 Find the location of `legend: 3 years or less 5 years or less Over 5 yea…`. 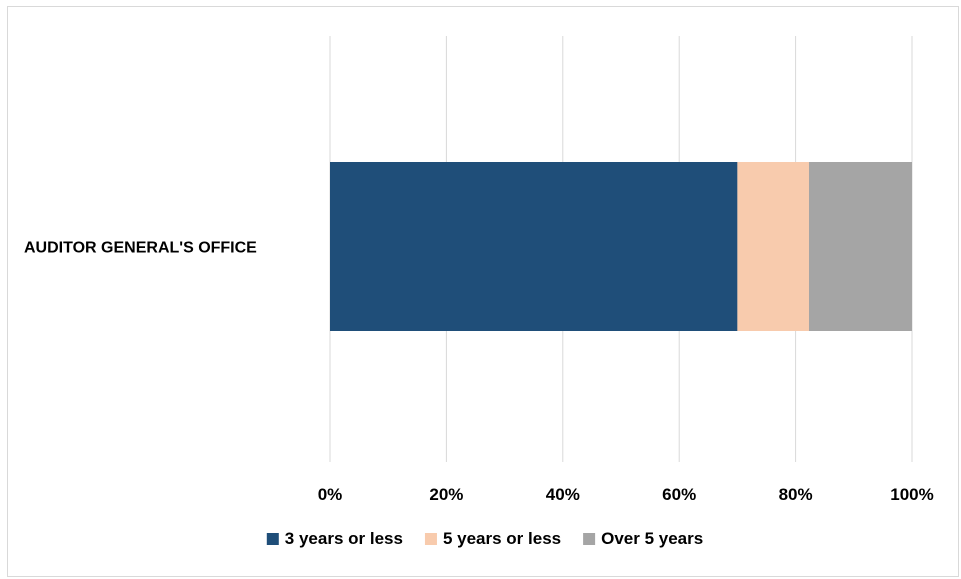

legend: 3 years or less 5 years or less Over 5 yea… is located at coordinates (484, 538).